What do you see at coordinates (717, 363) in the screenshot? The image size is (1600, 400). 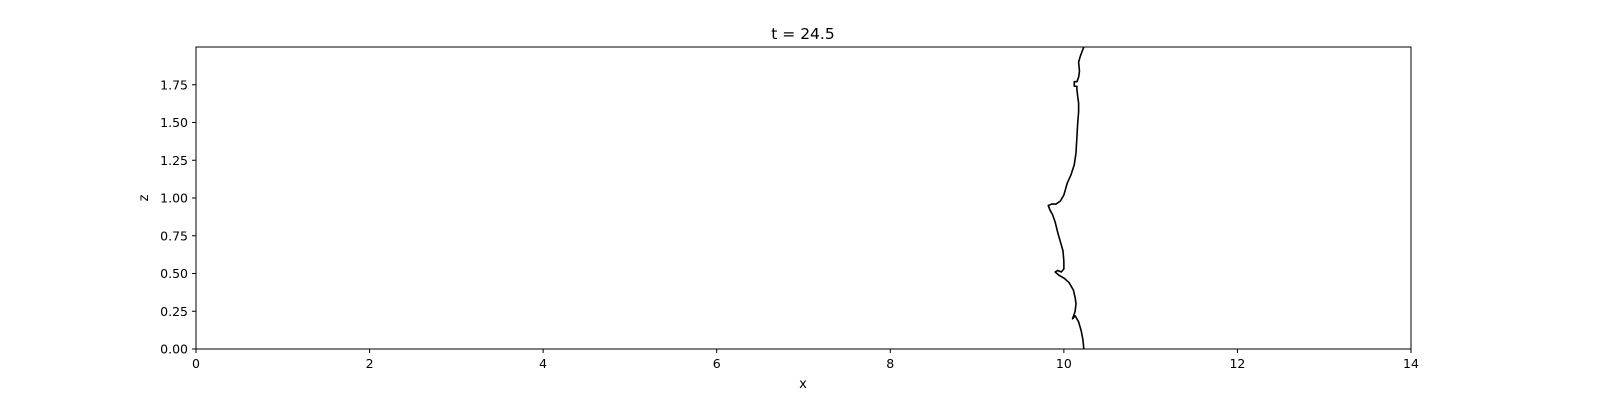 I see `x-tick-label: 6` at bounding box center [717, 363].